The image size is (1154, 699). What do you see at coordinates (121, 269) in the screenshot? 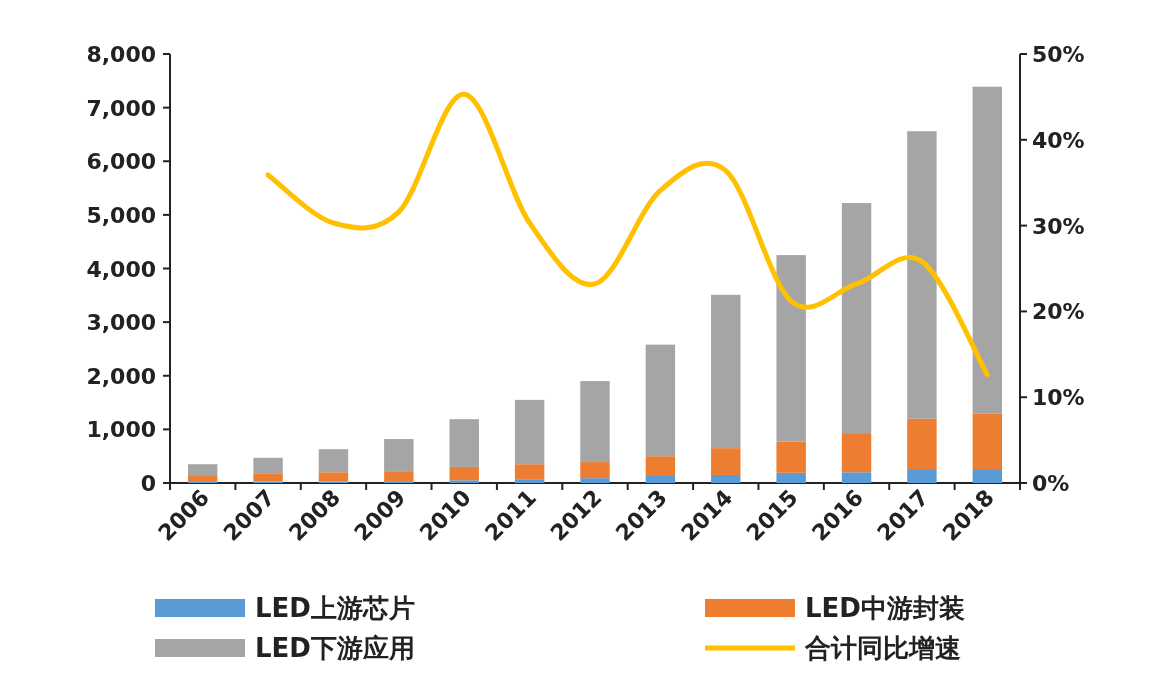
I see `y-tick-label: 4,000` at bounding box center [121, 269].